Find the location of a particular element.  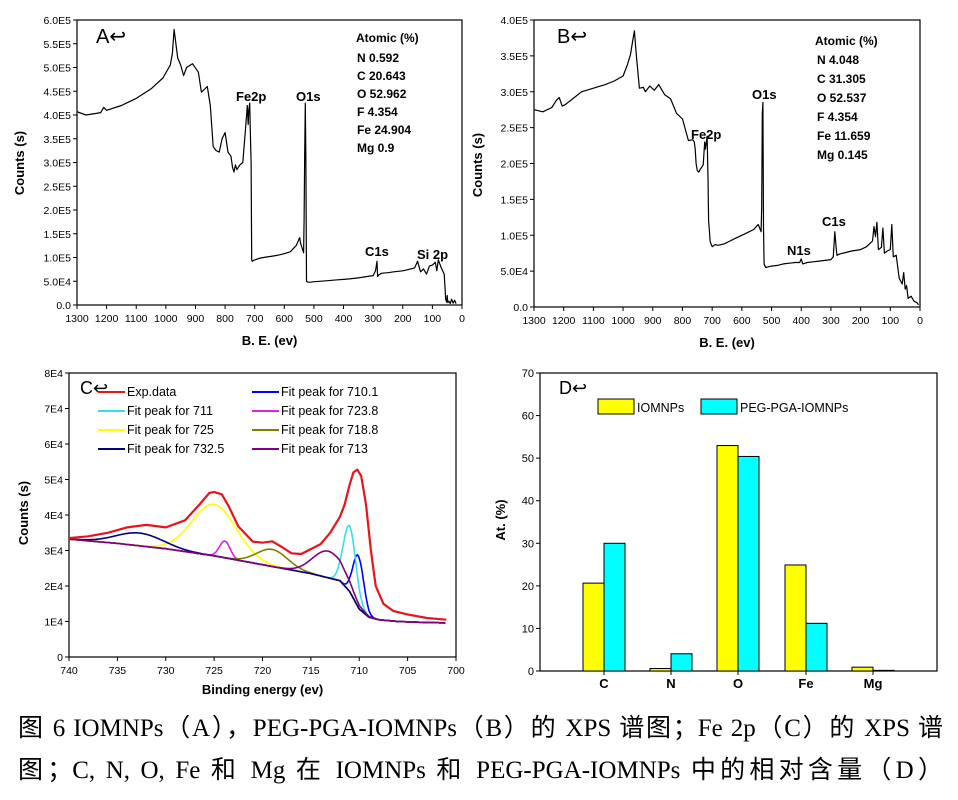

legend-label: Exp.data is located at coordinates (151, 392).